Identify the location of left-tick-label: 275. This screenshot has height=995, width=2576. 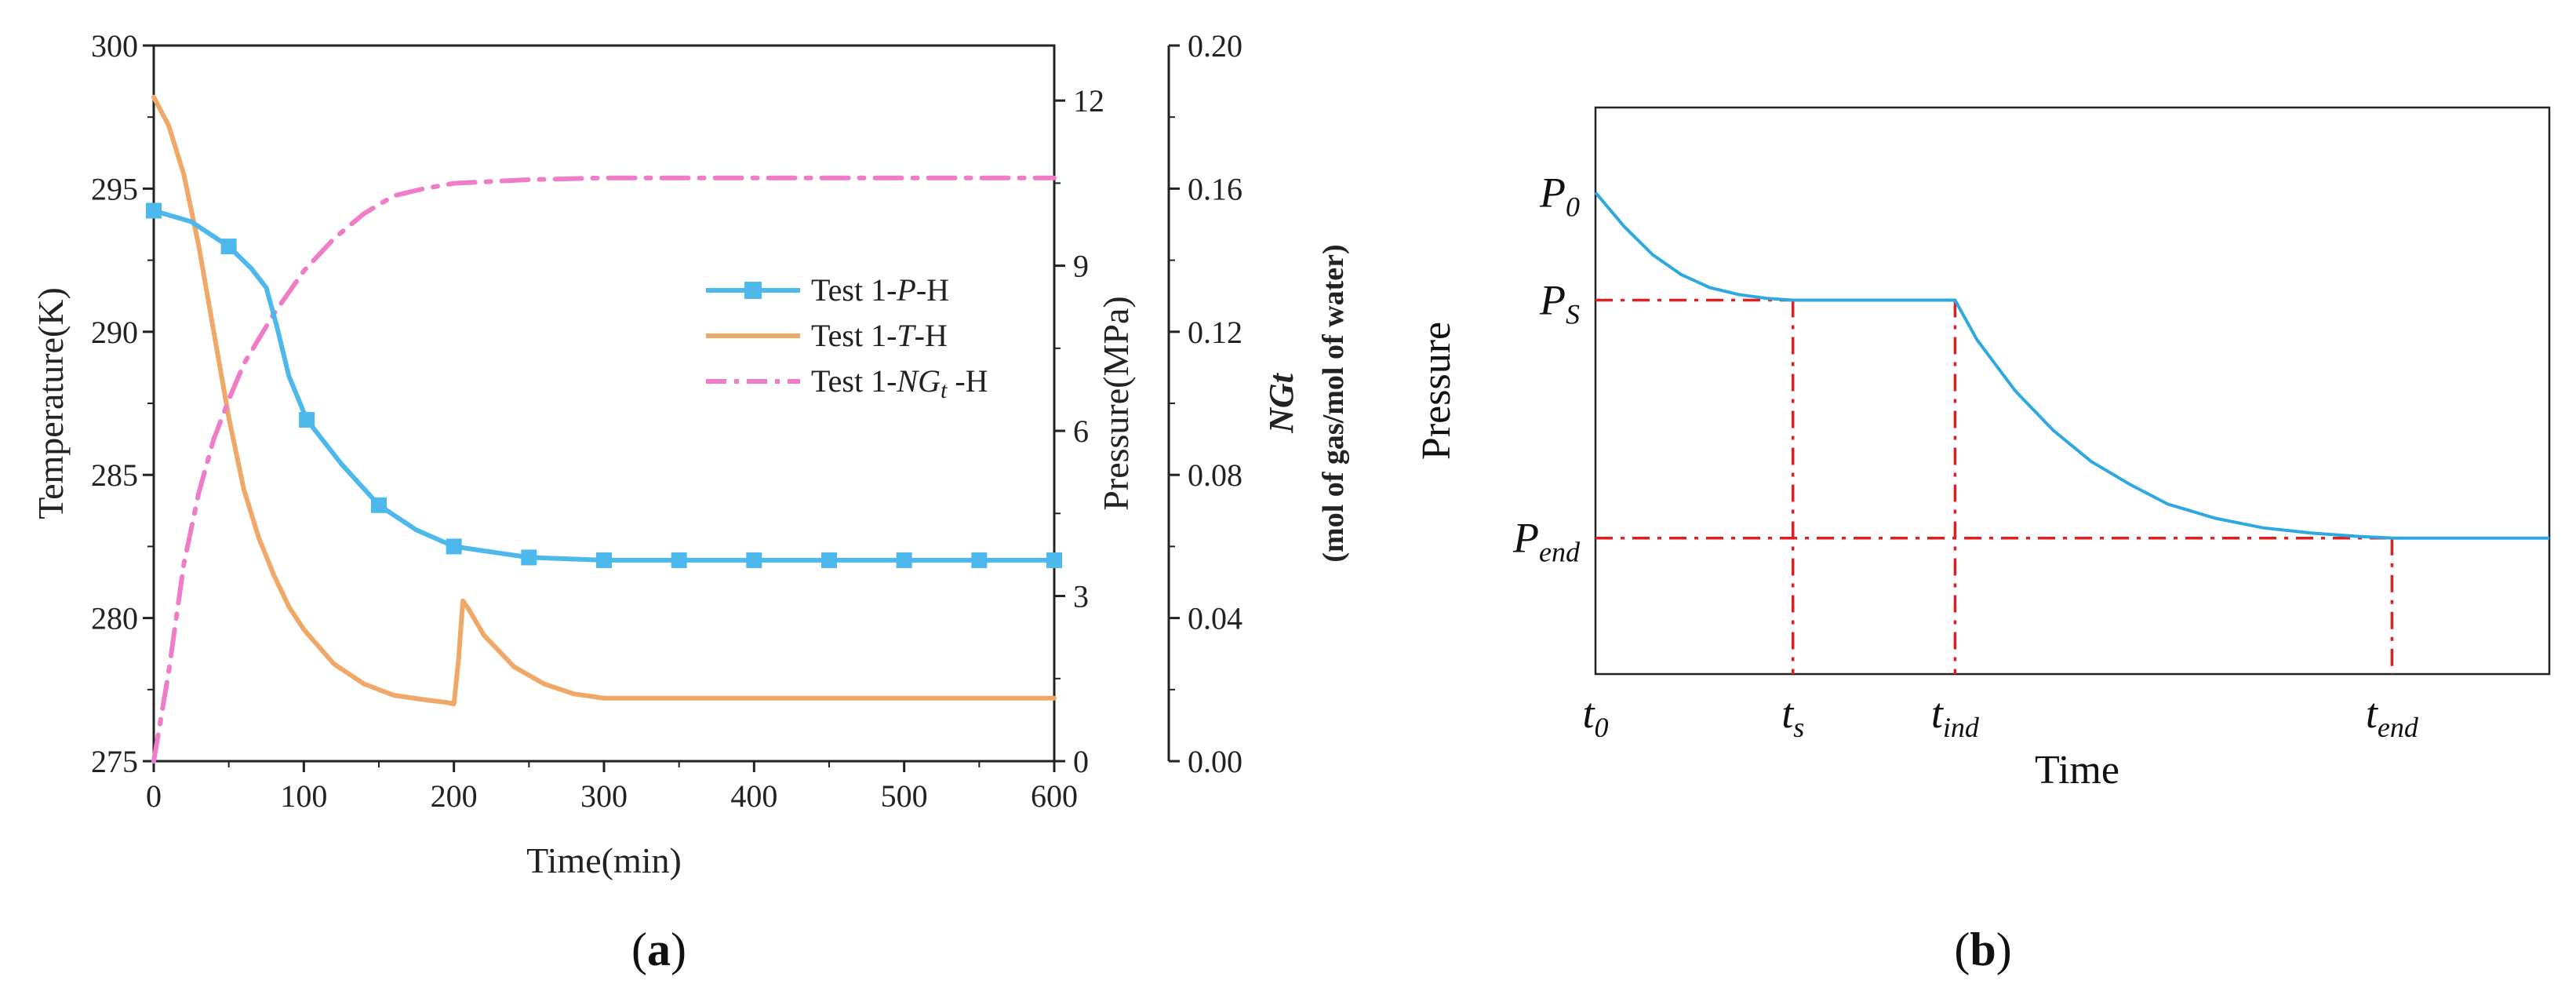
(114, 761).